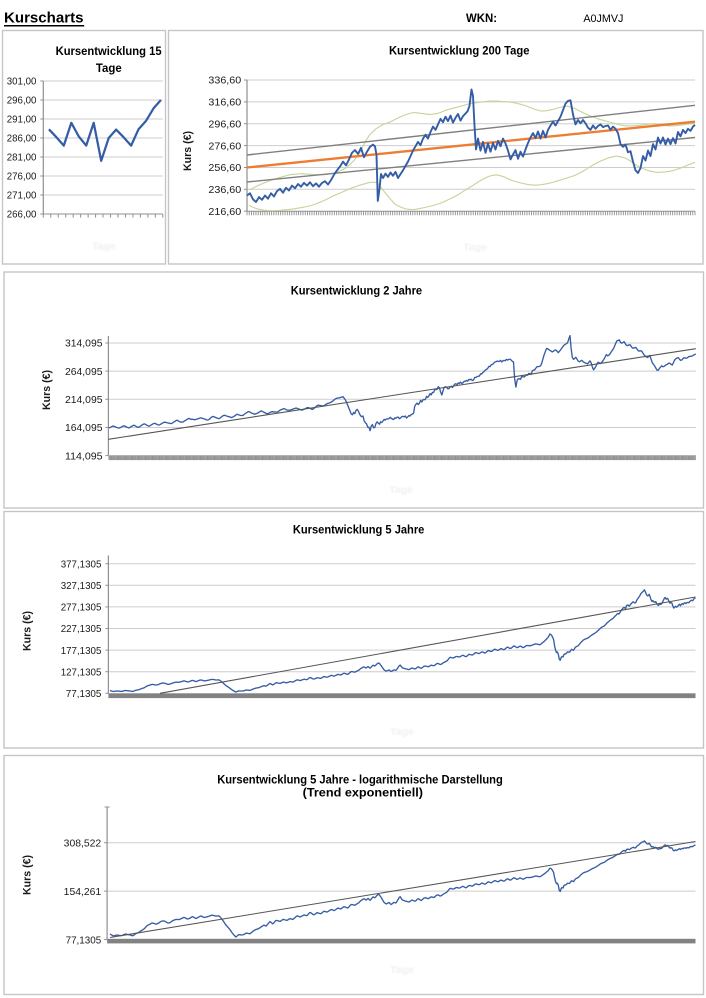 This screenshot has width=706, height=998. Describe the element at coordinates (224, 168) in the screenshot. I see `svg-text: 256,60` at that location.